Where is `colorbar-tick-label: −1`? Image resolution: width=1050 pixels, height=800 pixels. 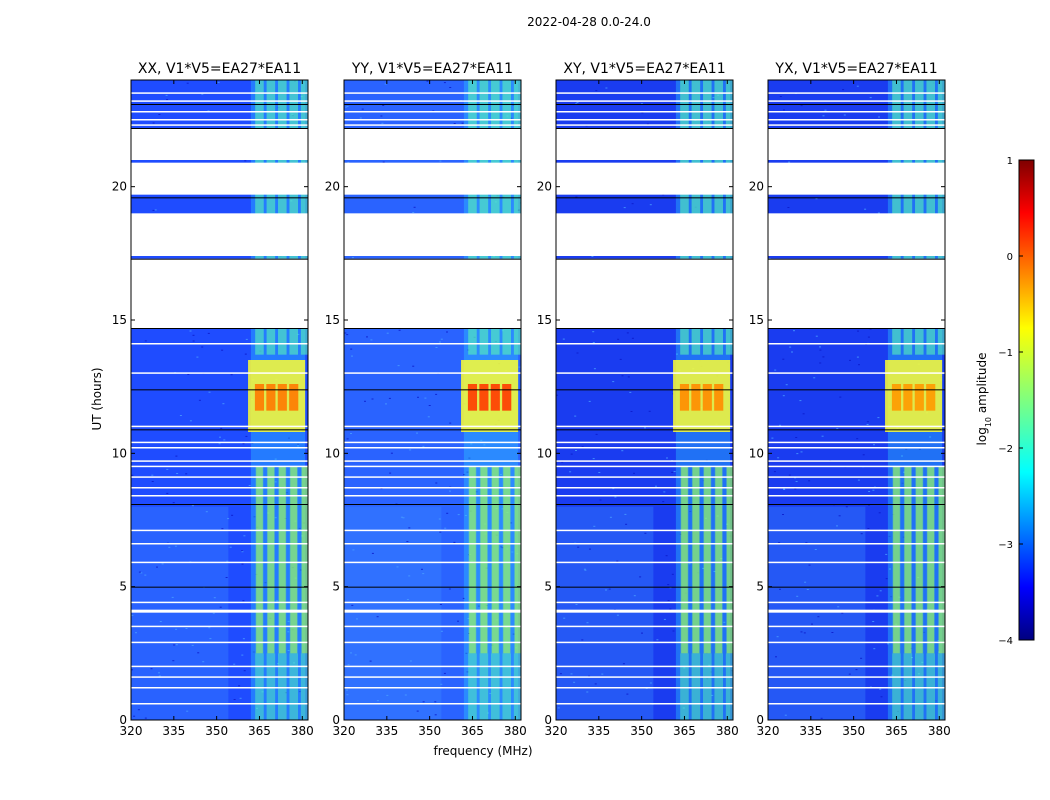
colorbar-tick-label: −1 is located at coordinates (1005, 353).